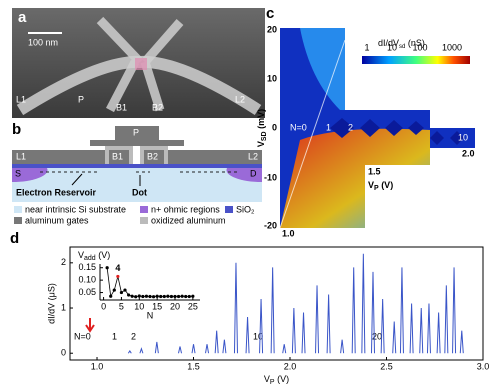 Image resolution: width=490 pixels, height=388 pixels. What do you see at coordinates (245, 209) in the screenshot?
I see `legend-label: SiO₂` at bounding box center [245, 209].